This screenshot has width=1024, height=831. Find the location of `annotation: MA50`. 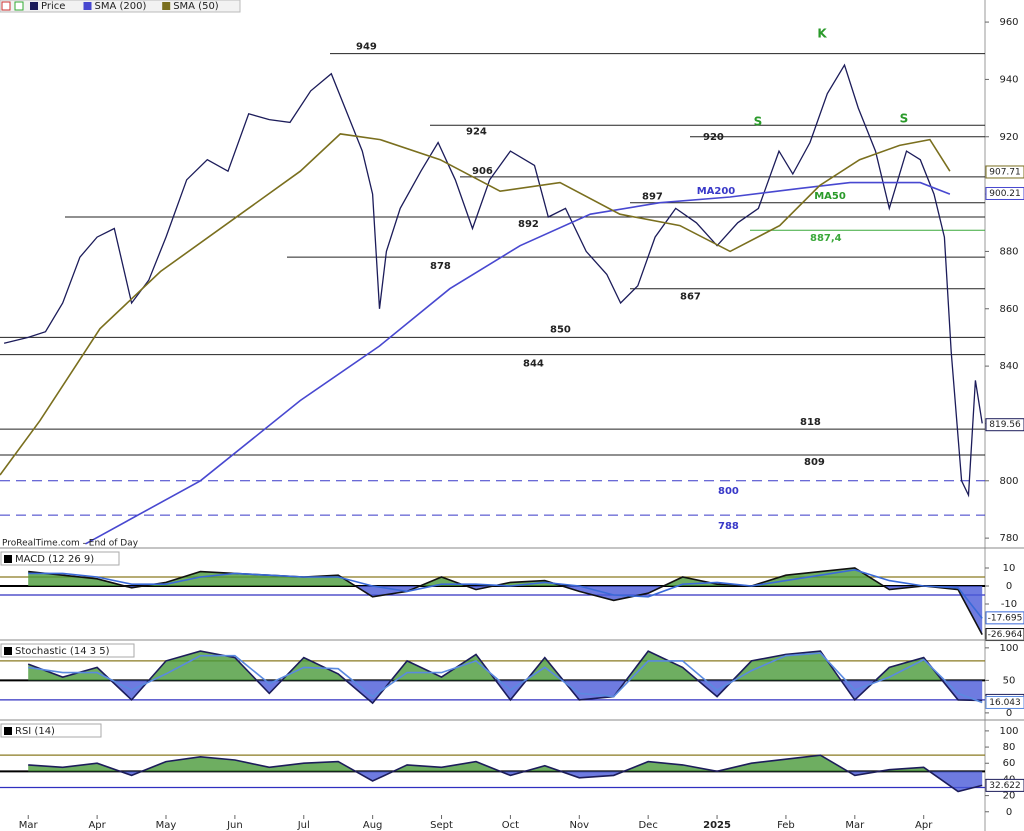

annotation: MA50 is located at coordinates (830, 196).